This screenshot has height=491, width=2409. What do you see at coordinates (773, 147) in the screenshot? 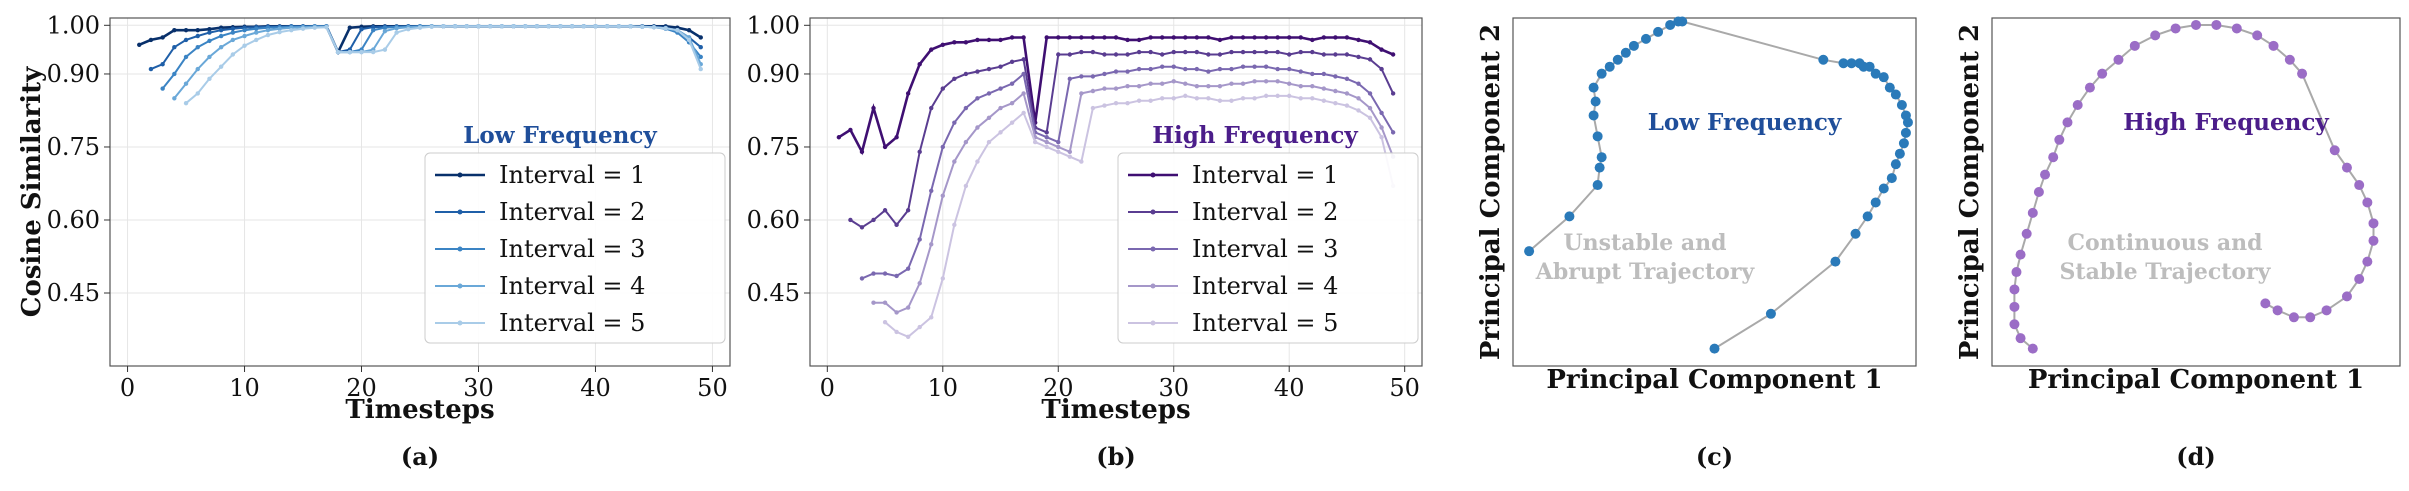
I see `y-tick-label: 0.75` at bounding box center [773, 147].